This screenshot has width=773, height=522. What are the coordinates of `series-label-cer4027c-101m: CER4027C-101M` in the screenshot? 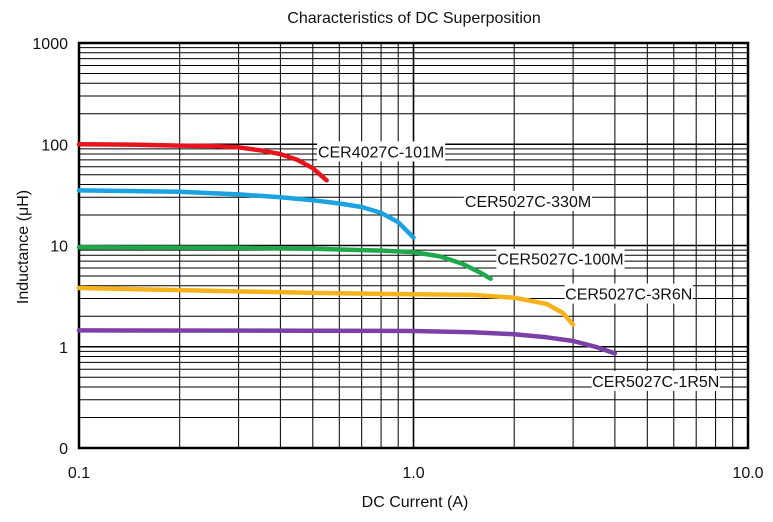 It's located at (381, 152).